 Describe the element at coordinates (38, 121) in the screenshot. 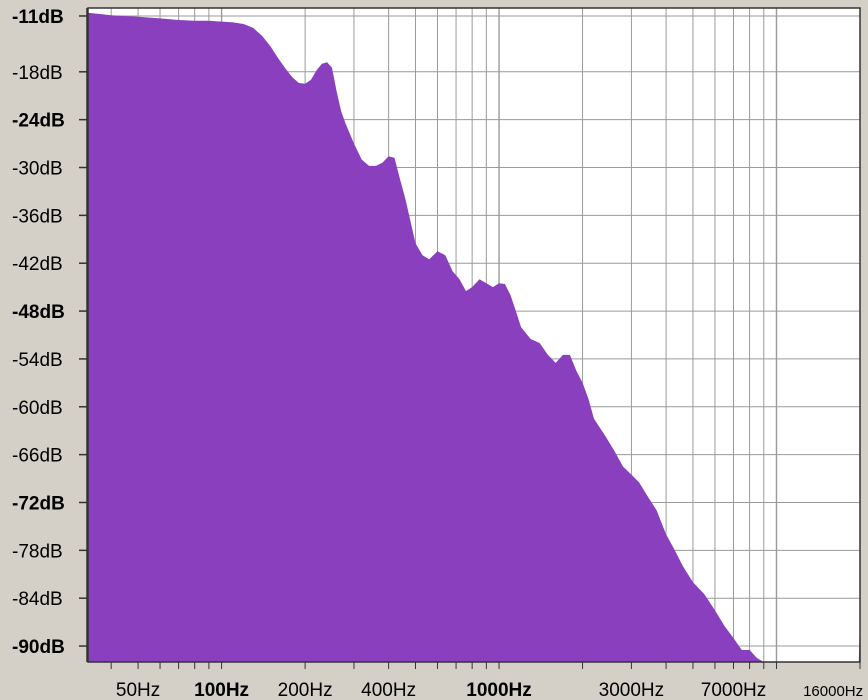

I see `y-tick-label: -24dB` at that location.